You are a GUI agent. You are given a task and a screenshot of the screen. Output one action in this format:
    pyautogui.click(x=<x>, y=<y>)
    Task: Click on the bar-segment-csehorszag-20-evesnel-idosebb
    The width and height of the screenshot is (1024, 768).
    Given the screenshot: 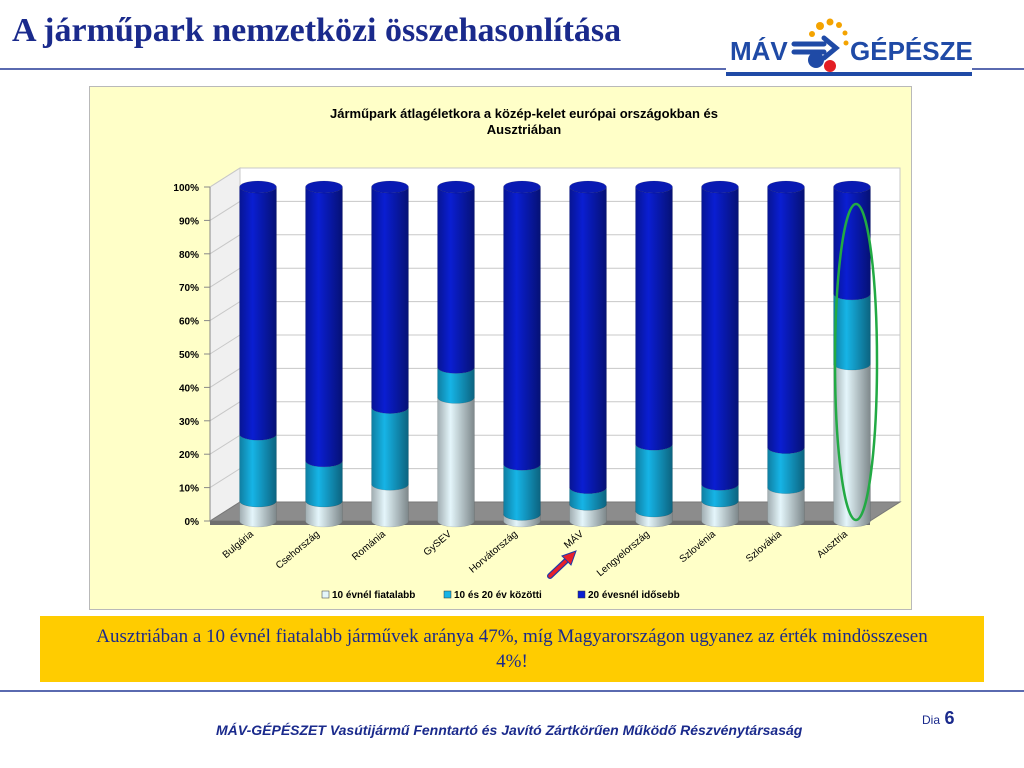 What is the action you would take?
    pyautogui.click(x=324, y=327)
    